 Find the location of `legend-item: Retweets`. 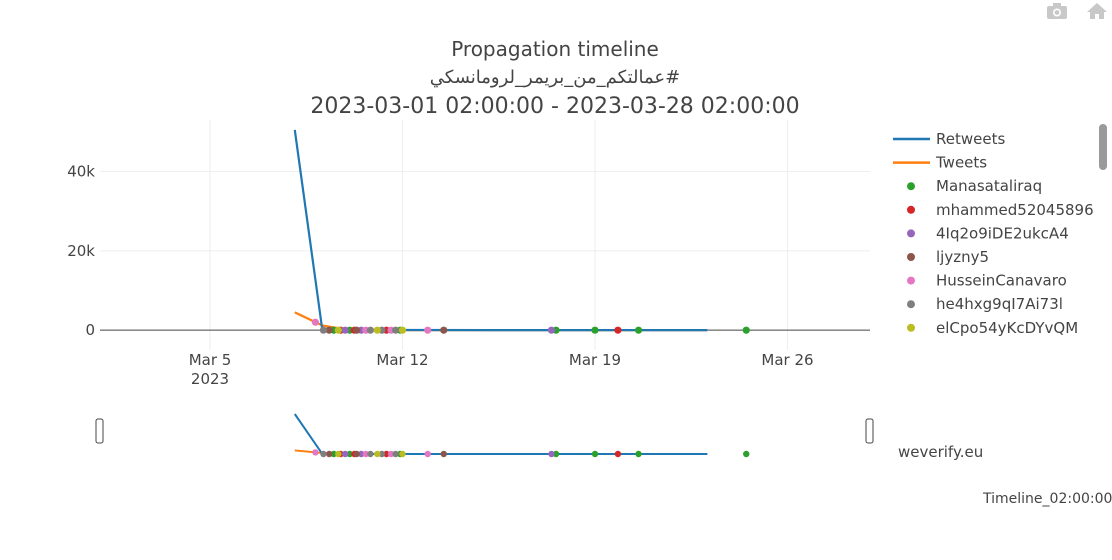

legend-item: Retweets is located at coordinates (949, 139).